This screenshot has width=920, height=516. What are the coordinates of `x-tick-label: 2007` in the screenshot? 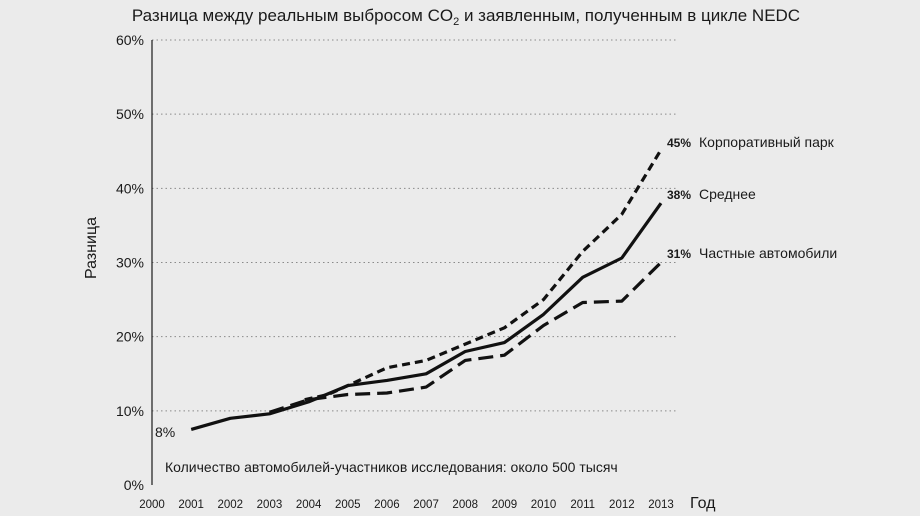 It's located at (426, 505).